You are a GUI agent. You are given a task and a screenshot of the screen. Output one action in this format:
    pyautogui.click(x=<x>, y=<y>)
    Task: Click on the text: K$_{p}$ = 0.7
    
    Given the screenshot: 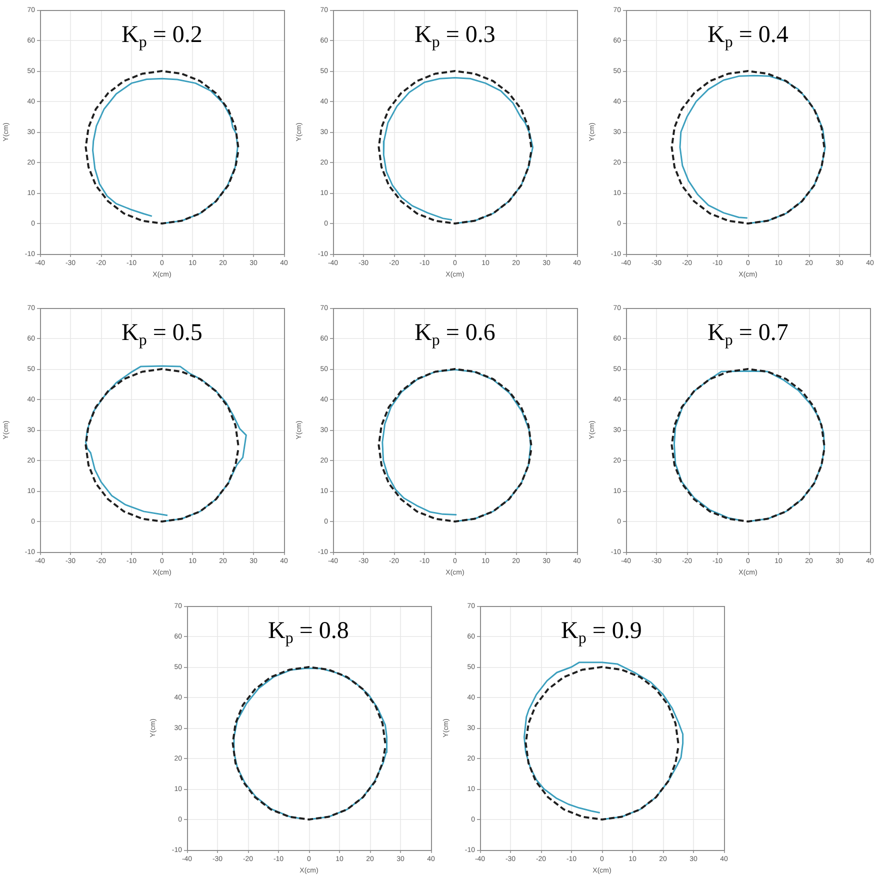 What is the action you would take?
    pyautogui.click(x=748, y=334)
    